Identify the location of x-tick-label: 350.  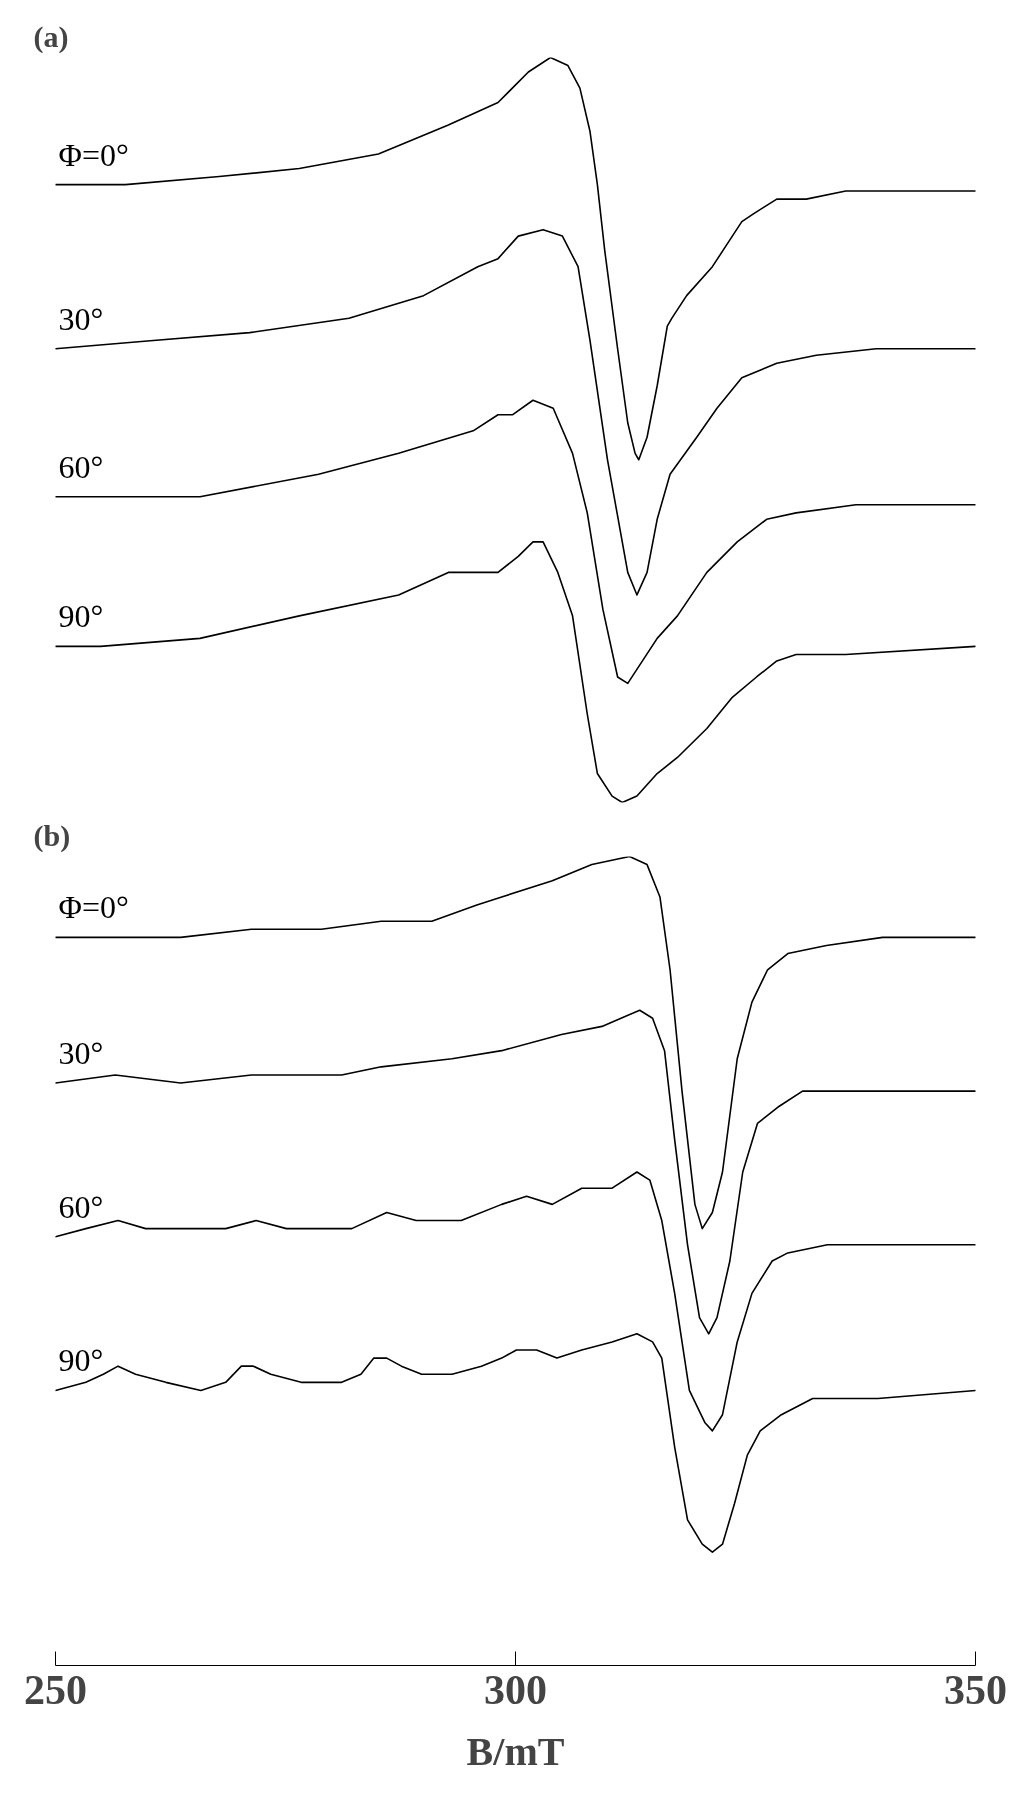
(975, 1689).